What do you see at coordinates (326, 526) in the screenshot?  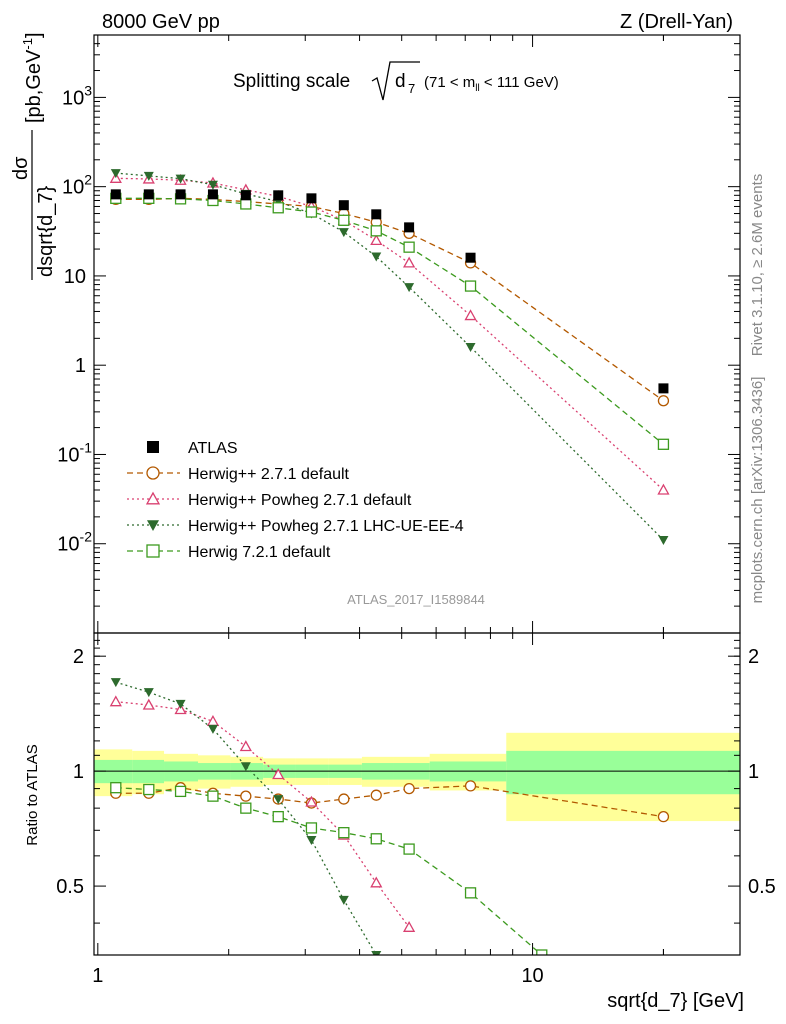 I see `legend-label: Herwig++ Powheg 2.7.1 LHC-UE-EE-4` at bounding box center [326, 526].